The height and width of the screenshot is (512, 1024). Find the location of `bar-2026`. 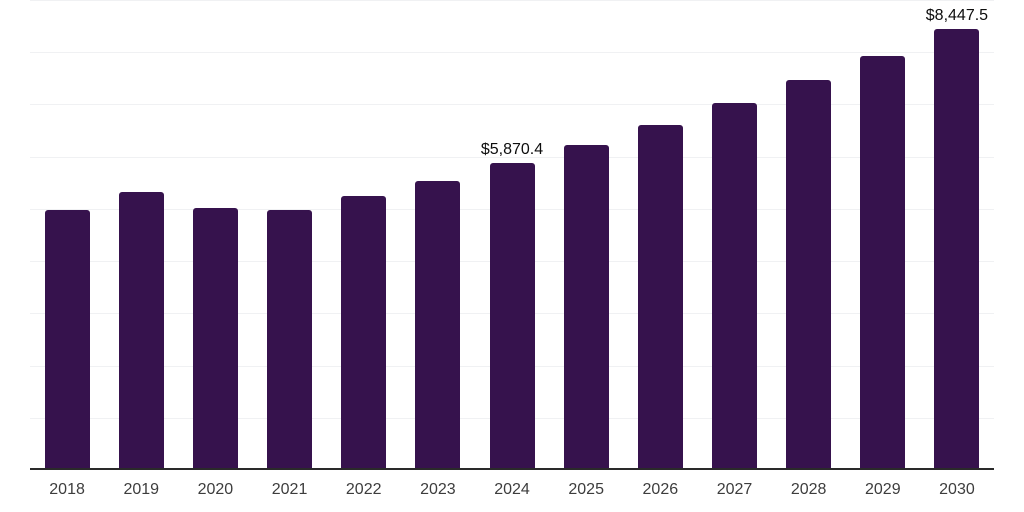

bar-2026 is located at coordinates (660, 297).